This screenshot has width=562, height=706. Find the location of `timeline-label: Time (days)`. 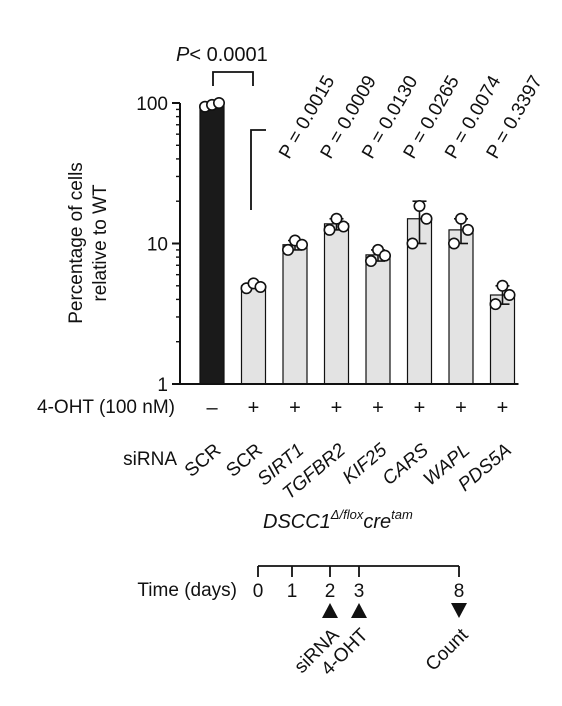

timeline-label: Time (days) is located at coordinates (187, 590).